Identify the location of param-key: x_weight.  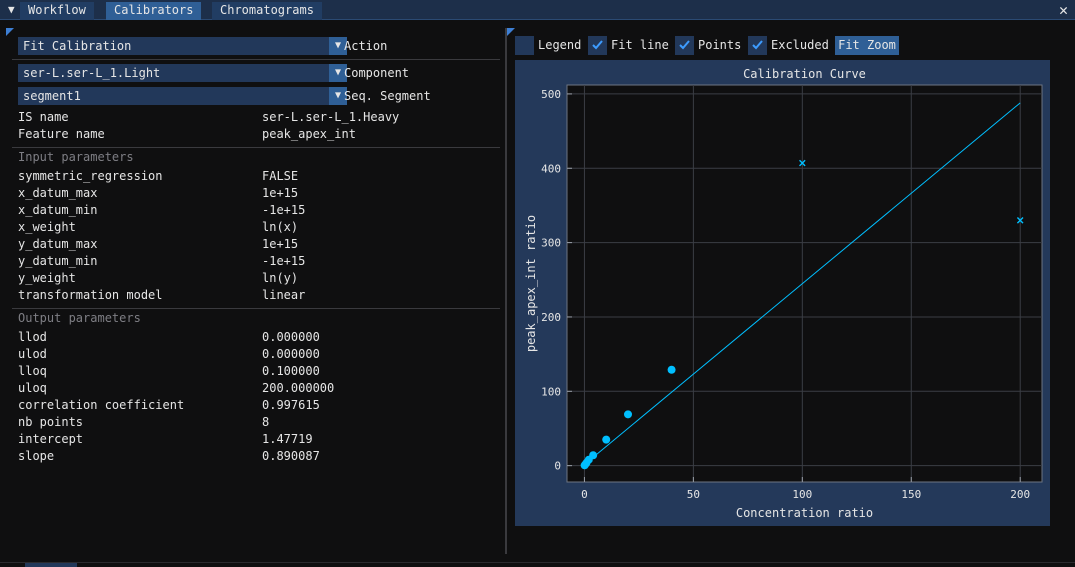
(47, 227).